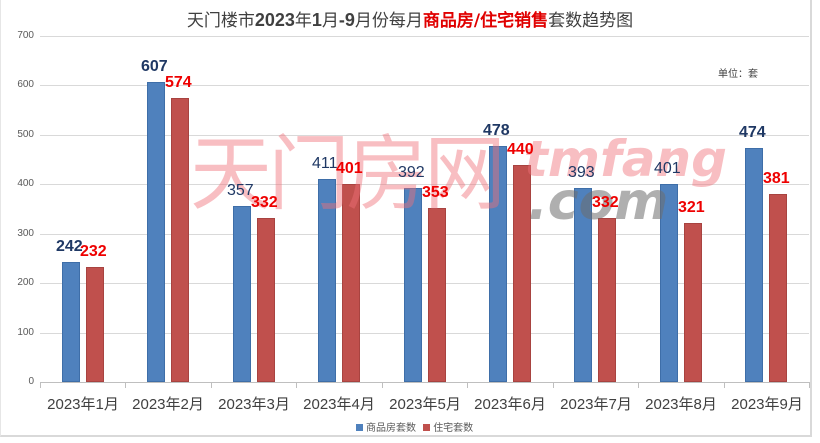 The height and width of the screenshot is (443, 820). What do you see at coordinates (25, 282) in the screenshot?
I see `y-tick-label: 200` at bounding box center [25, 282].